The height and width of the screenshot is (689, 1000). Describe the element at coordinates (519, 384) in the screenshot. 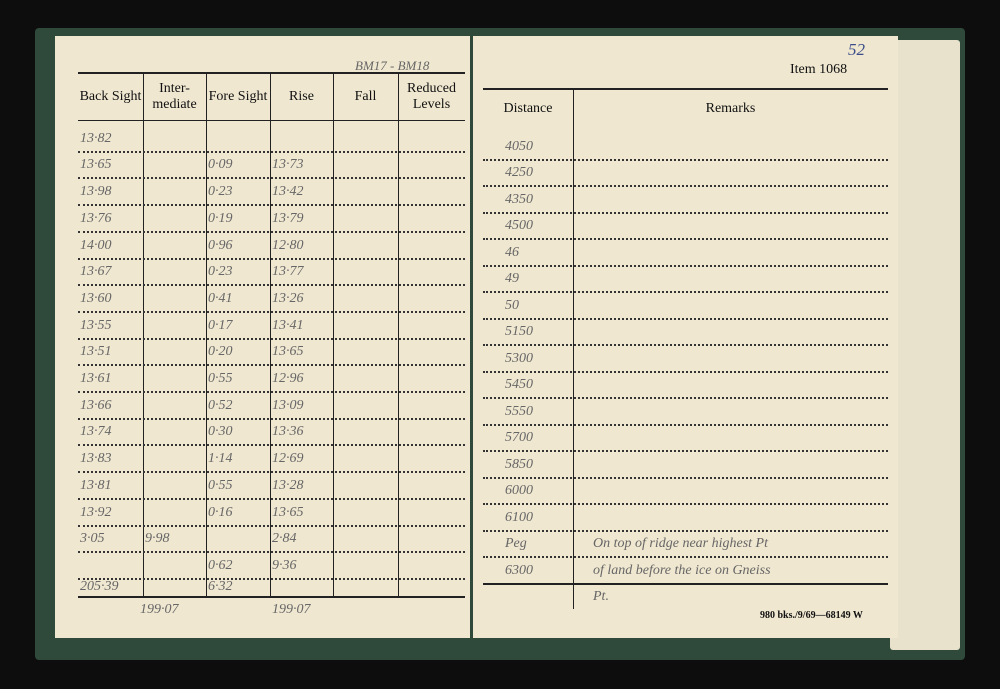

I see `cell-value: 5450` at that location.